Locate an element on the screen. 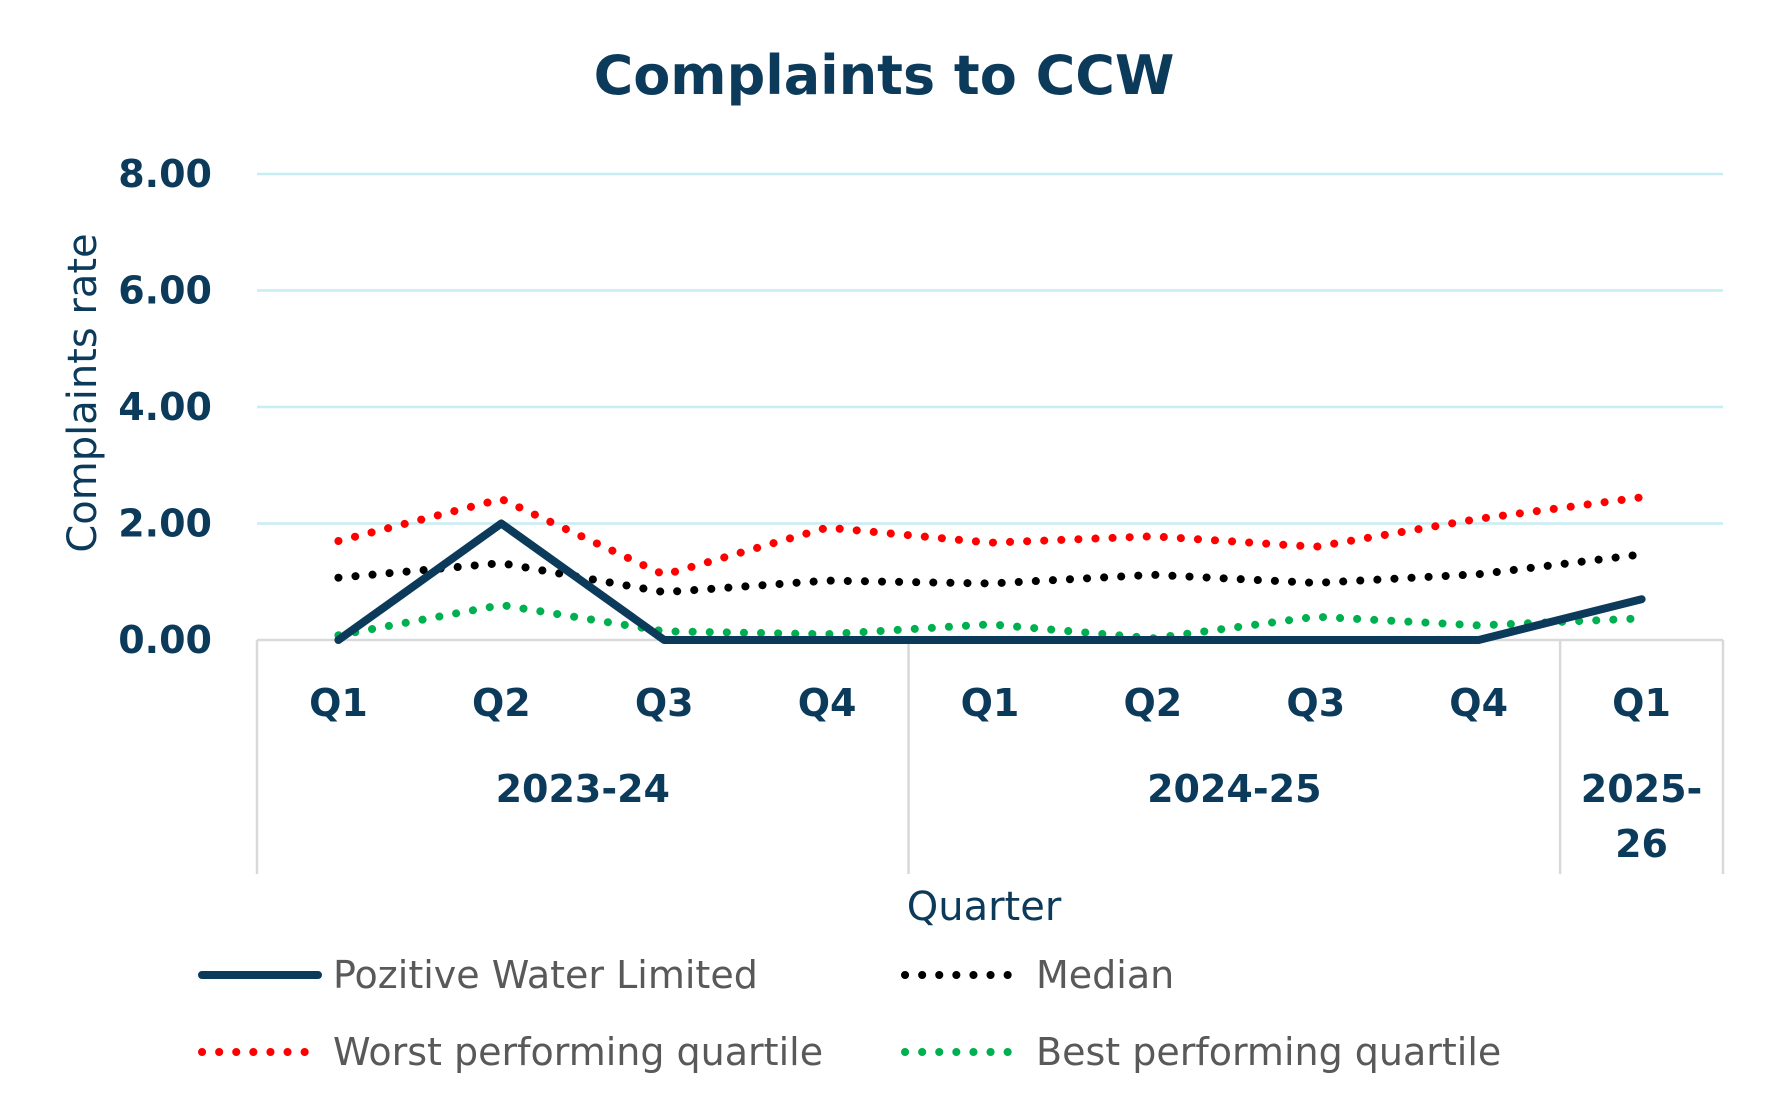  series-lines is located at coordinates (990, 568).